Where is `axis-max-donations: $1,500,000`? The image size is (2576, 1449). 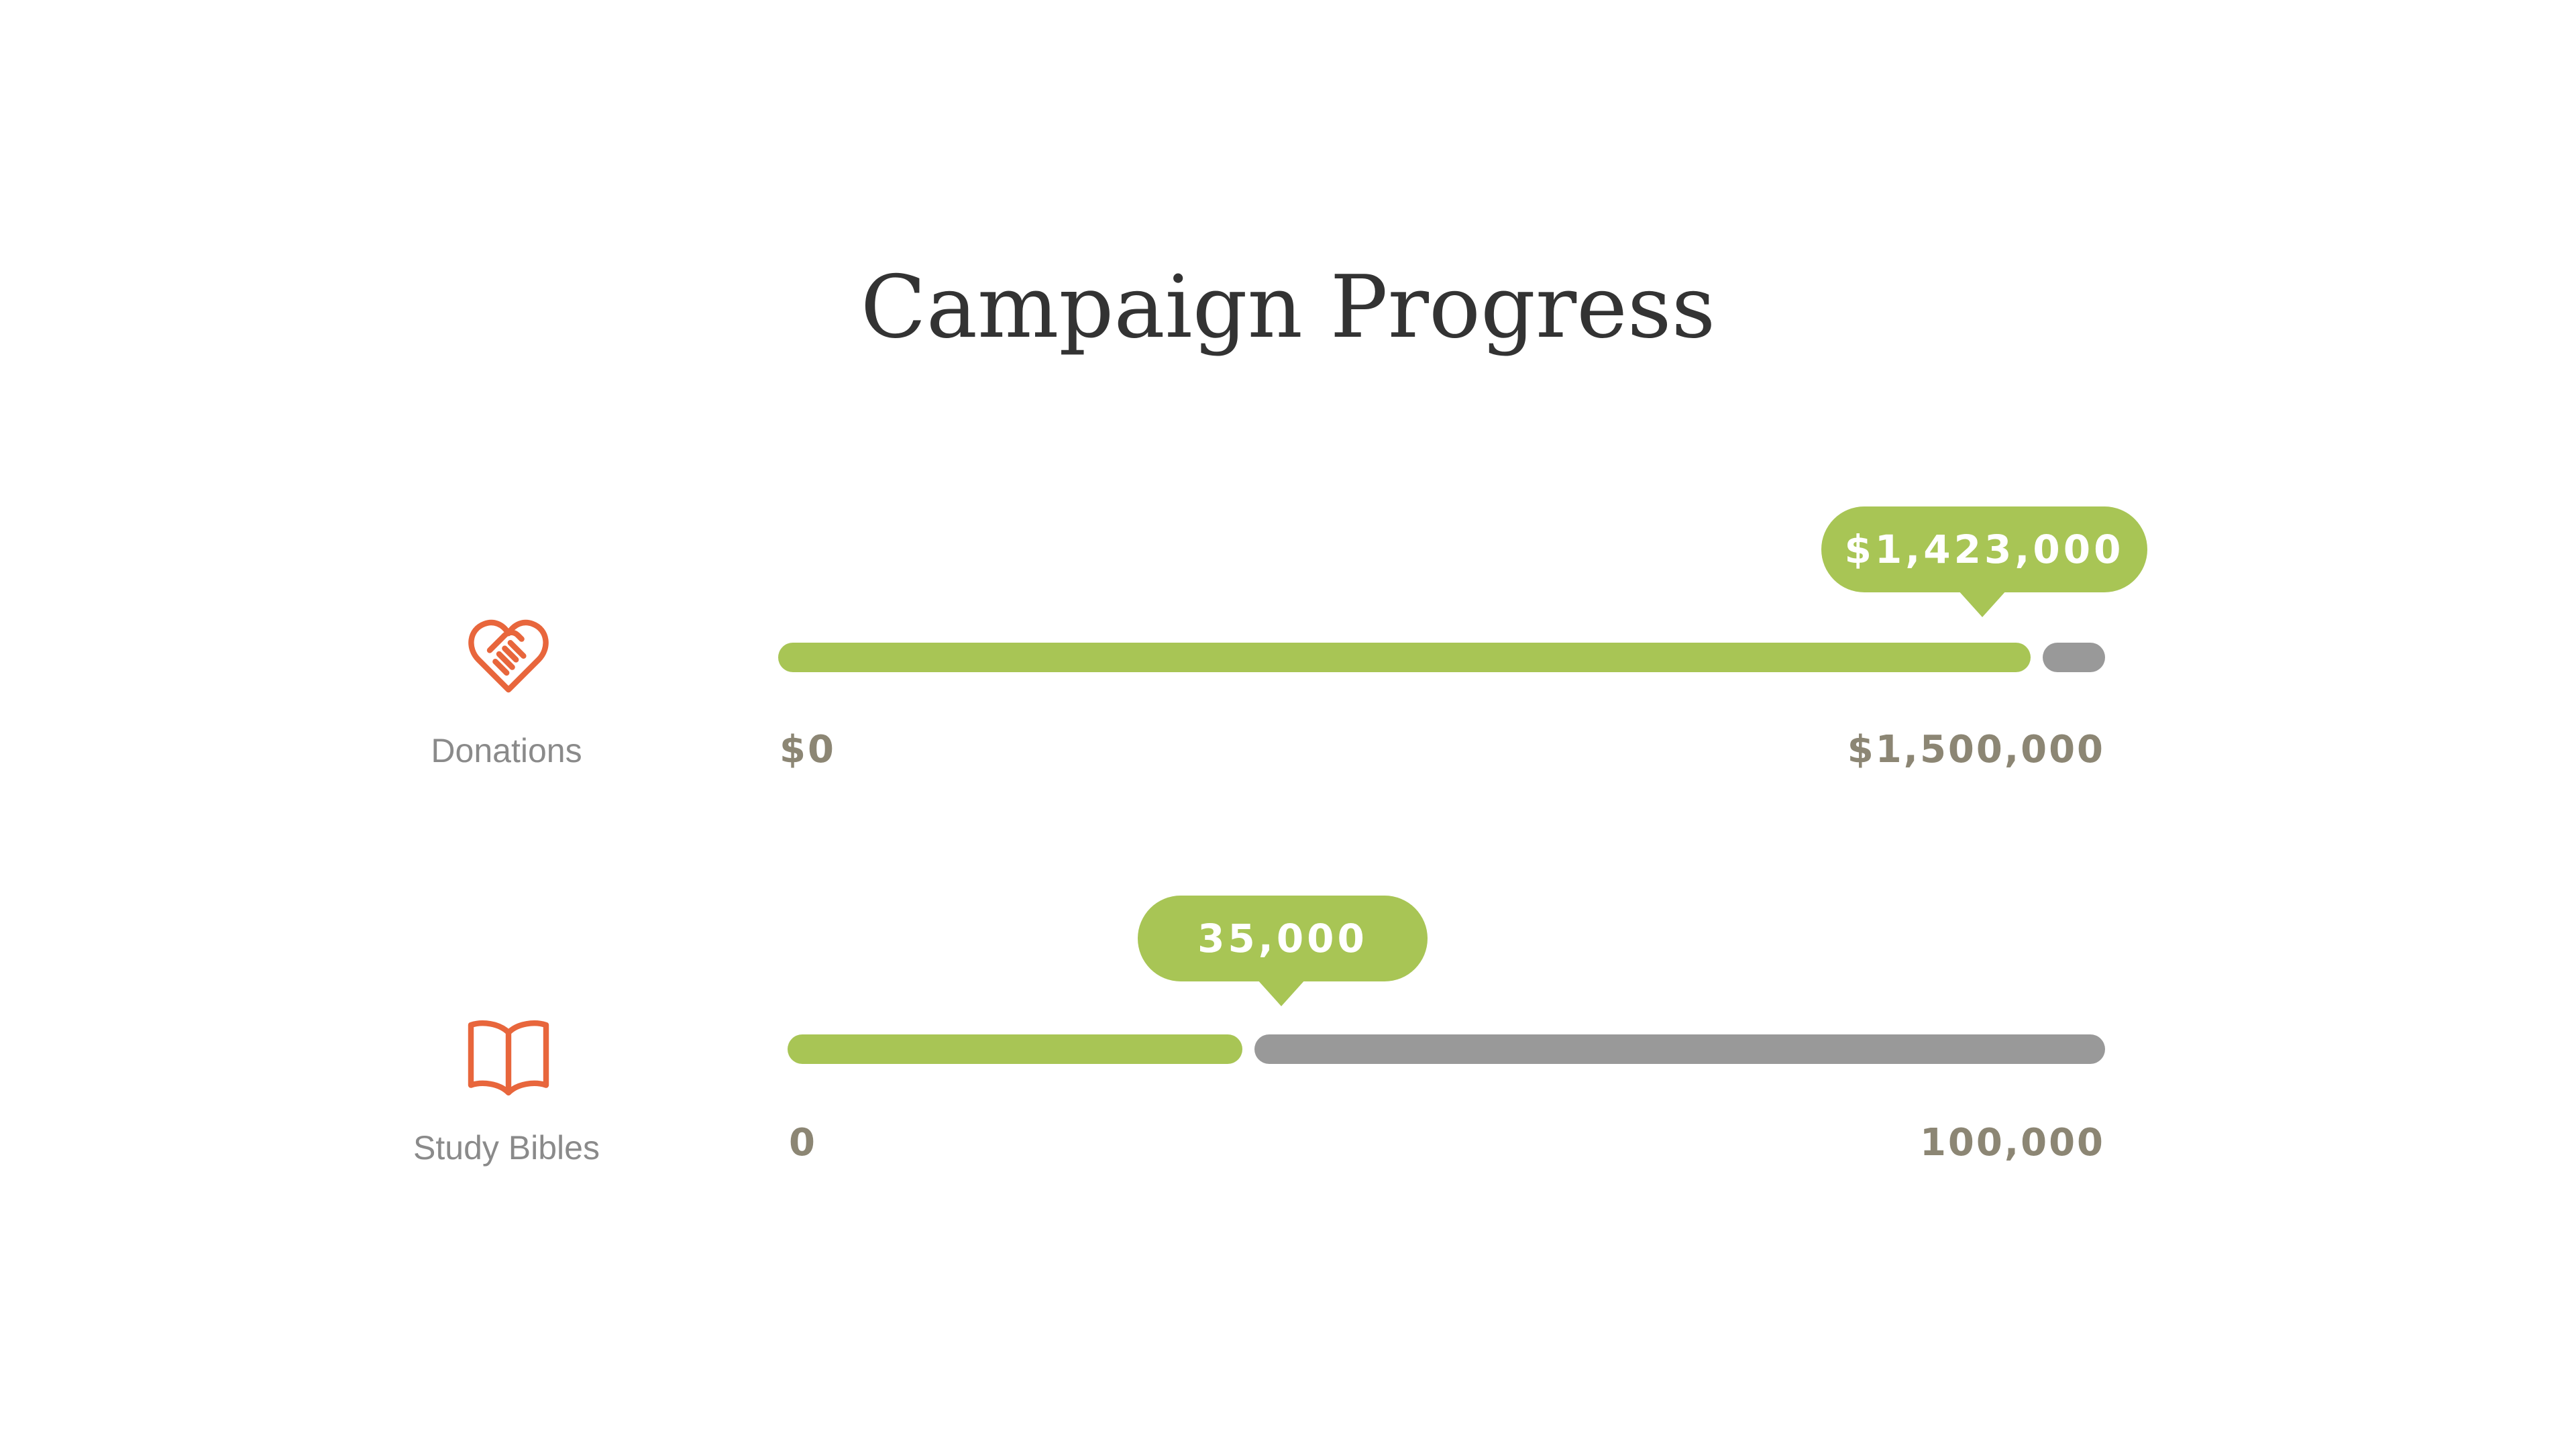 axis-max-donations: $1,500,000 is located at coordinates (1976, 749).